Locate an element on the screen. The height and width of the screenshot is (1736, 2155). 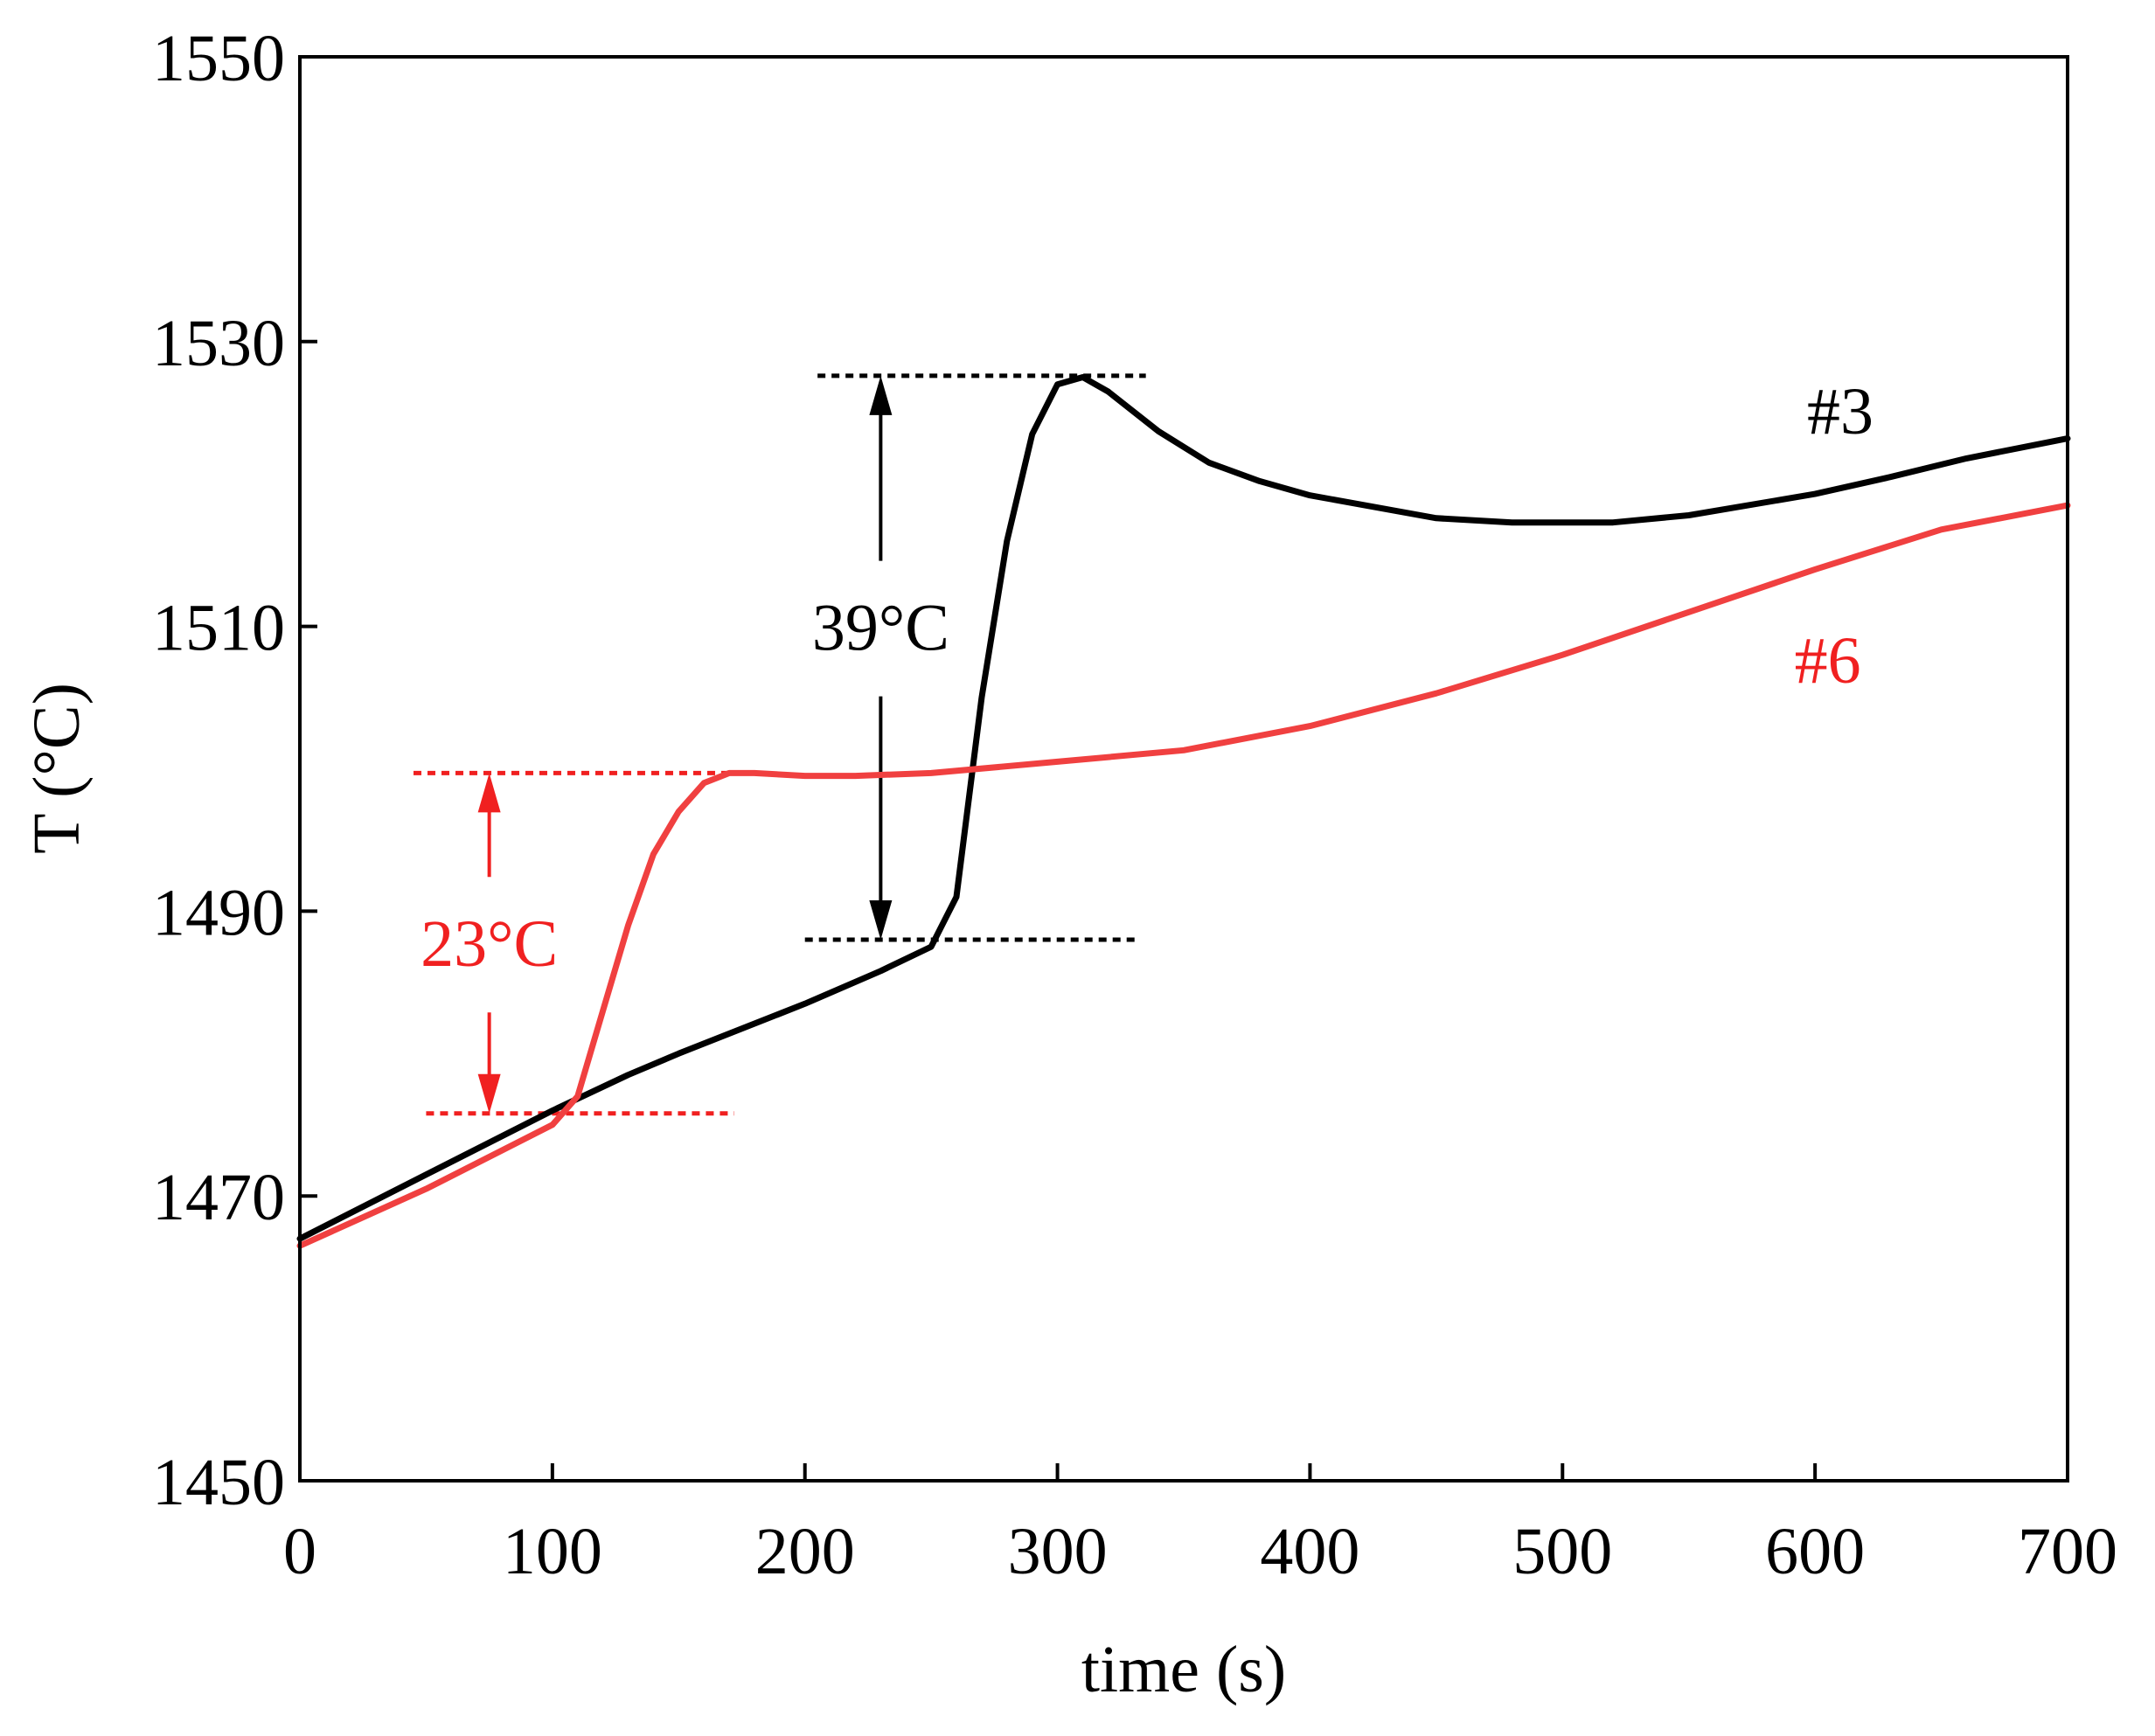
annotations: 39°C 23°C is located at coordinates (780, 744).